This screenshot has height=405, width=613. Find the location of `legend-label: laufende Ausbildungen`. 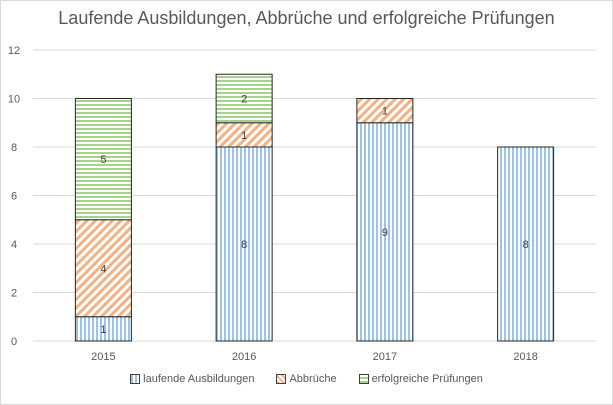

legend-label: laufende Ausbildungen is located at coordinates (199, 379).